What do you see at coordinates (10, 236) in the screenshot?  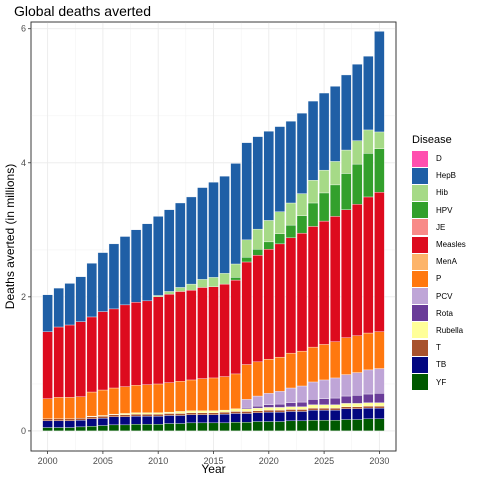 I see `y-axis-title: Deaths averted (in millions)` at bounding box center [10, 236].